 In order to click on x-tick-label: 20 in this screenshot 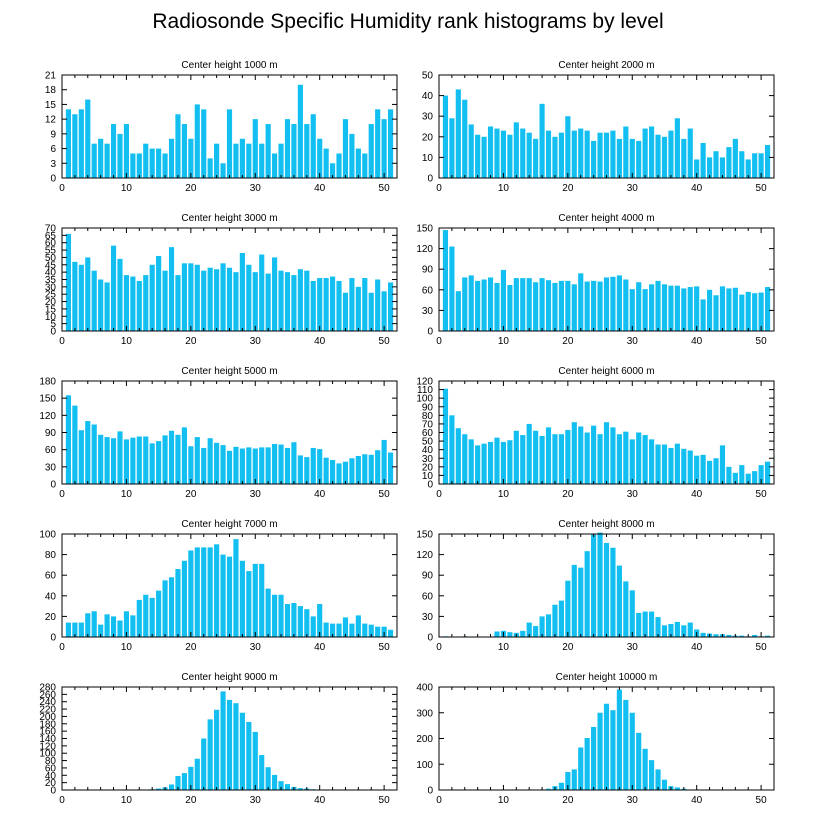, I will do `click(568, 188)`.